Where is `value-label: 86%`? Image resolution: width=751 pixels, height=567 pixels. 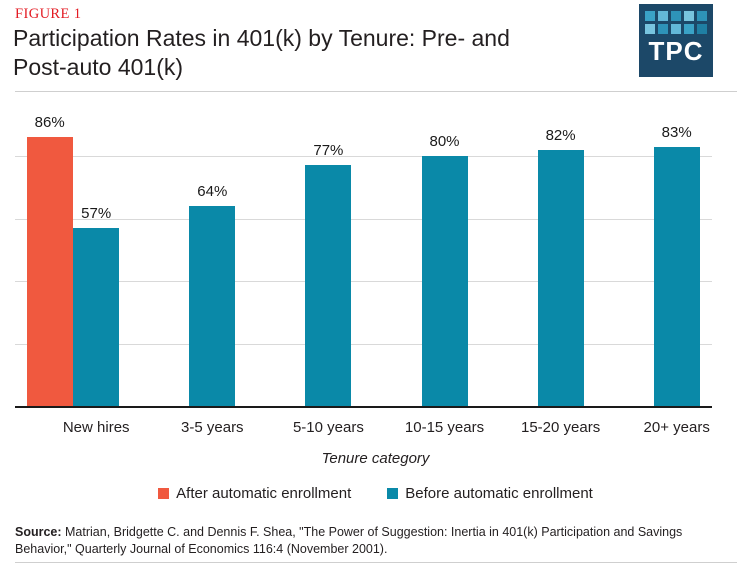
value-label: 86% is located at coordinates (49, 123).